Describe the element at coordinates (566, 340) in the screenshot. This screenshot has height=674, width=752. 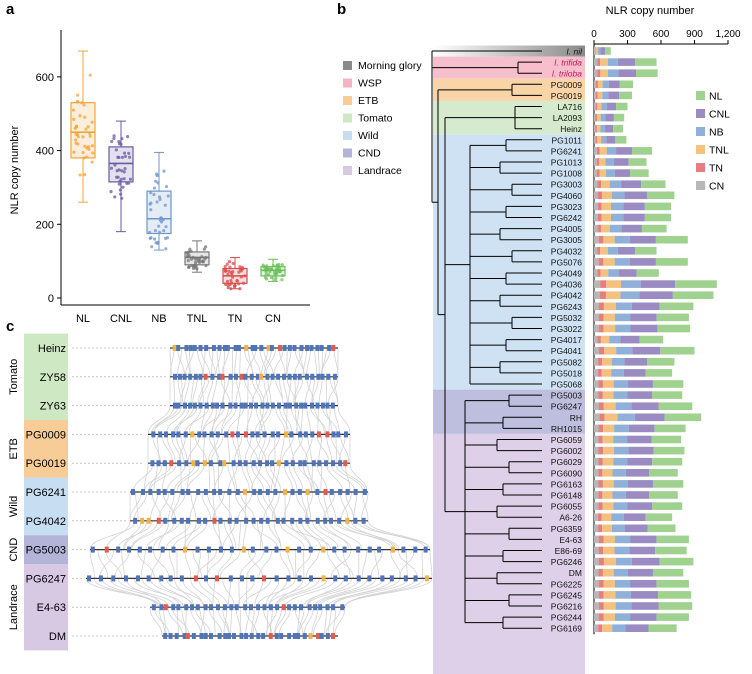
I see `b-accession-label: PG4017` at that location.